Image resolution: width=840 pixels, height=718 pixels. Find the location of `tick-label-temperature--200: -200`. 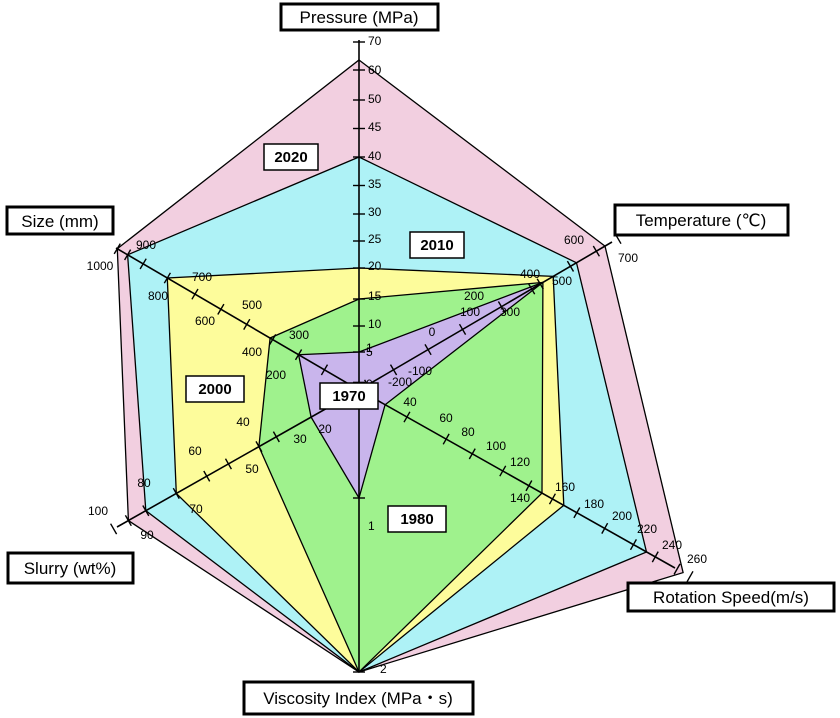

tick-label-temperature--200: -200 is located at coordinates (400, 382).